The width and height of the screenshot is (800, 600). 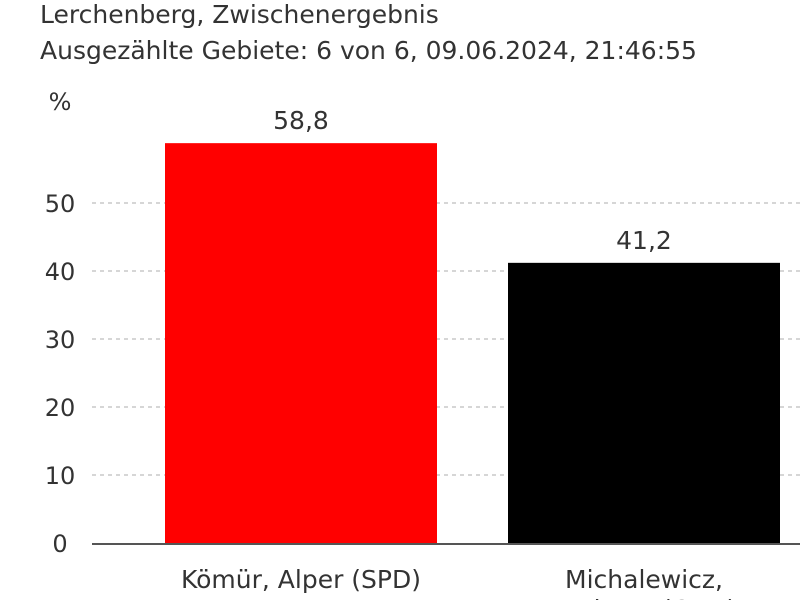 I want to click on y-tick-label: 50, so click(x=60, y=204).